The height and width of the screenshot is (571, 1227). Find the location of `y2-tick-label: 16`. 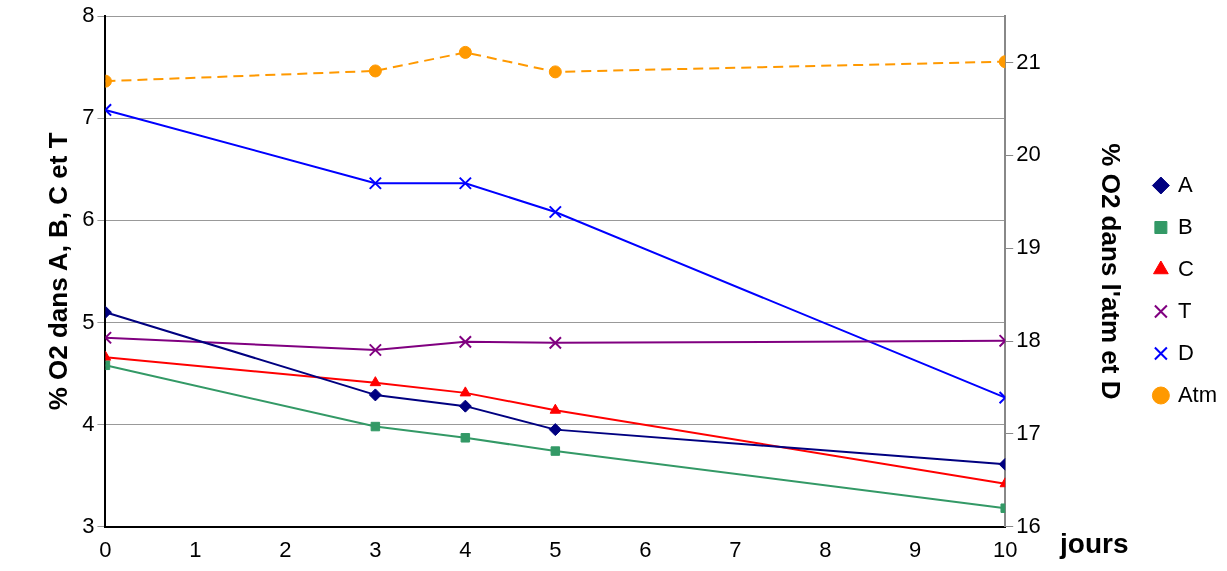

y2-tick-label: 16 is located at coordinates (1028, 525).